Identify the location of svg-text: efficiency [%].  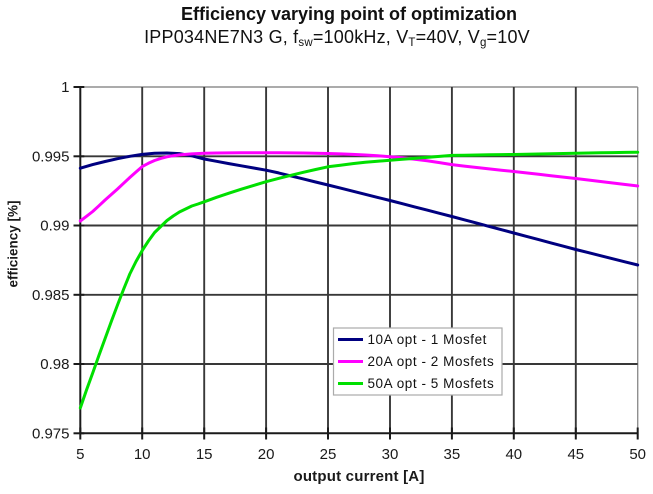
(13, 243).